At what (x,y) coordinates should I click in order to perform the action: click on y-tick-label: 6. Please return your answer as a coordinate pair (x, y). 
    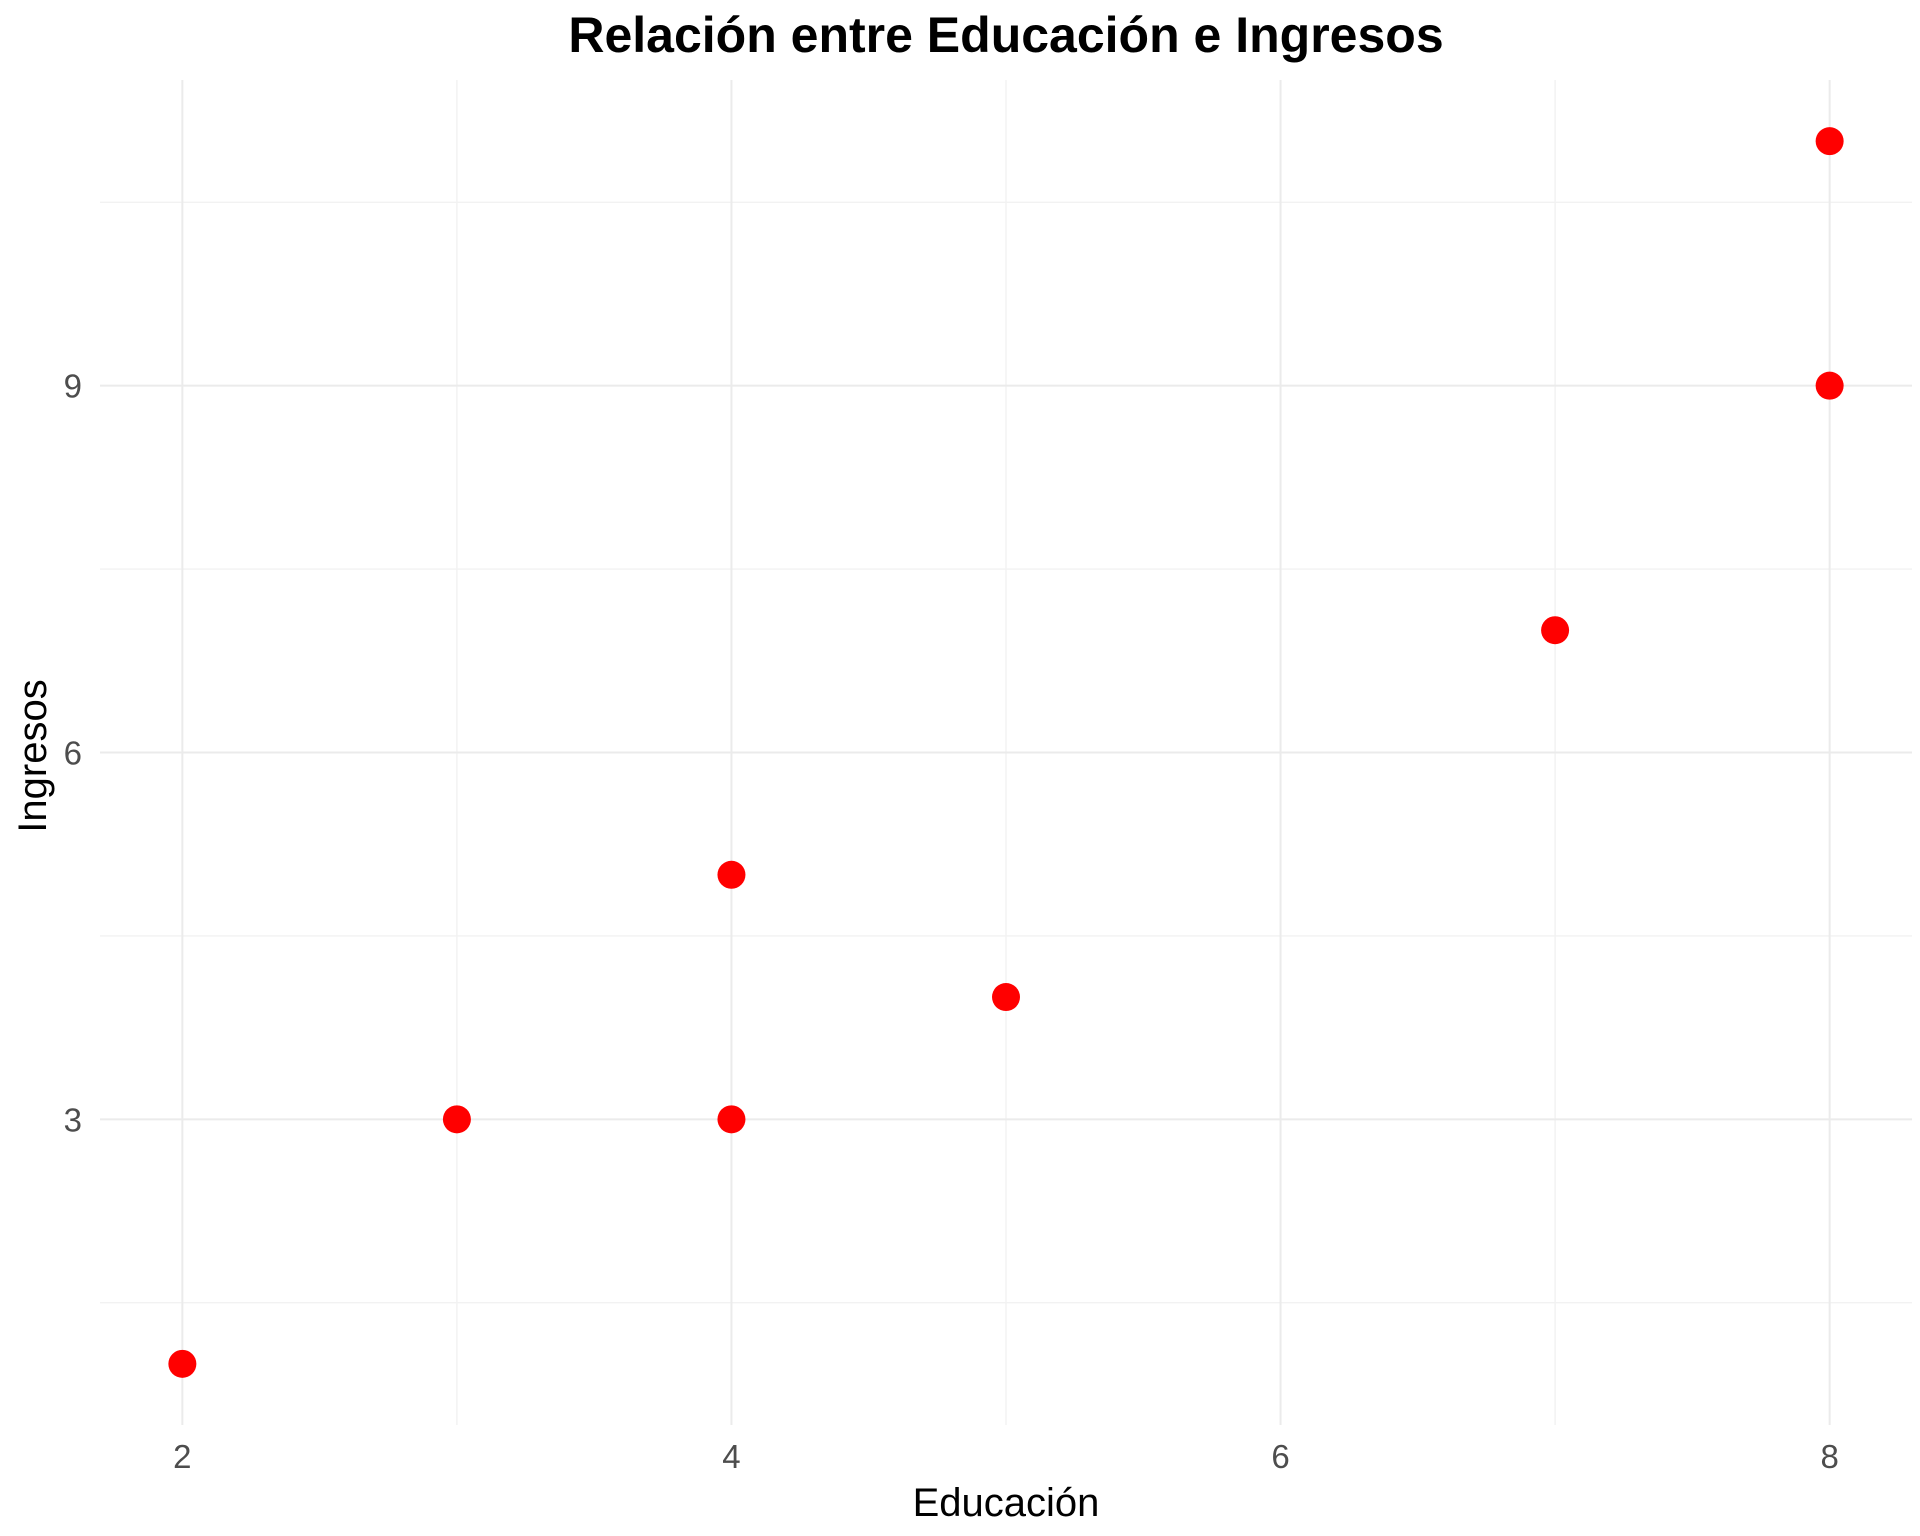
    Looking at the image, I should click on (73, 753).